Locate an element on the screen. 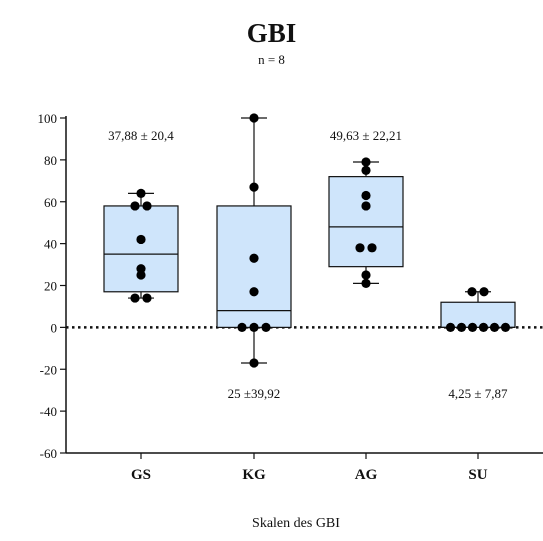  annotation-mean-sd: 37,88 ± 20,4 is located at coordinates (141, 135).